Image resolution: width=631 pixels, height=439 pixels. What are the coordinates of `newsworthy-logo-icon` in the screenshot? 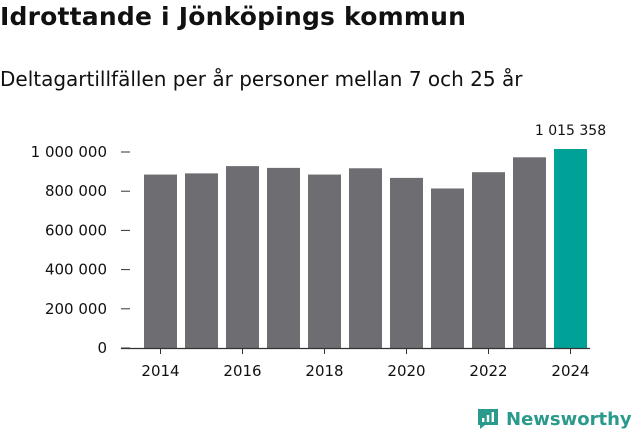 It's located at (488, 419).